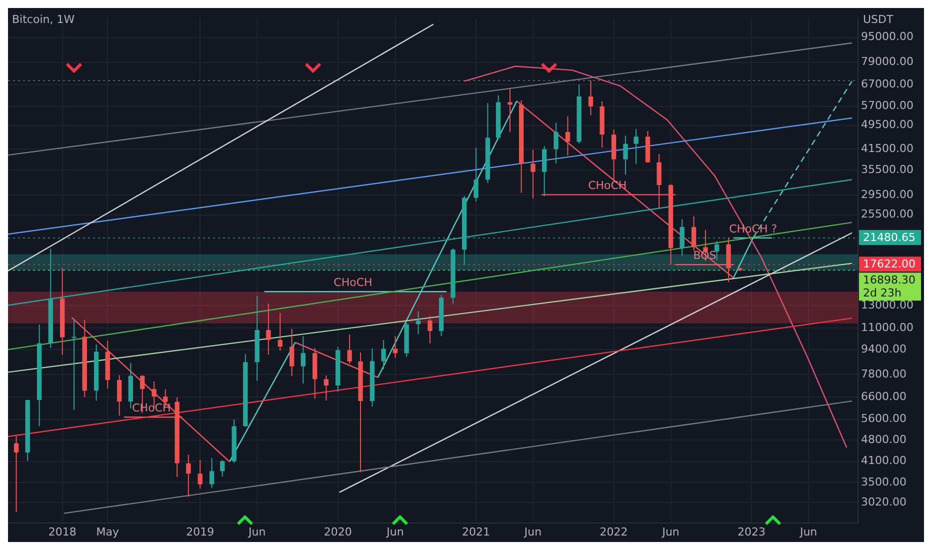  Describe the element at coordinates (878, 19) in the screenshot. I see `y-axis-title: USDT` at that location.